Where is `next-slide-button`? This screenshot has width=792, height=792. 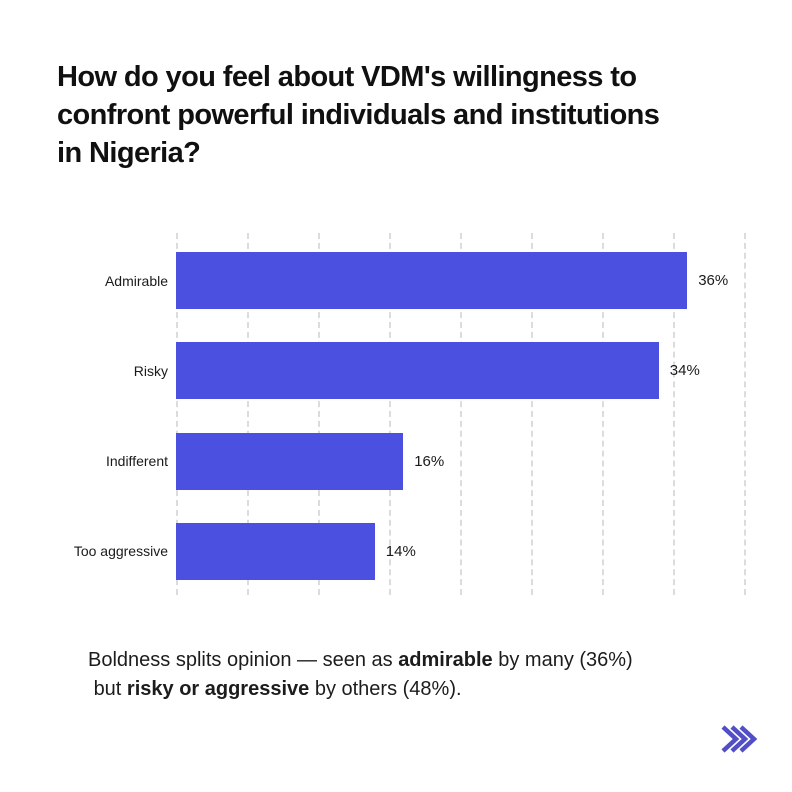 next-slide-button is located at coordinates (740, 739).